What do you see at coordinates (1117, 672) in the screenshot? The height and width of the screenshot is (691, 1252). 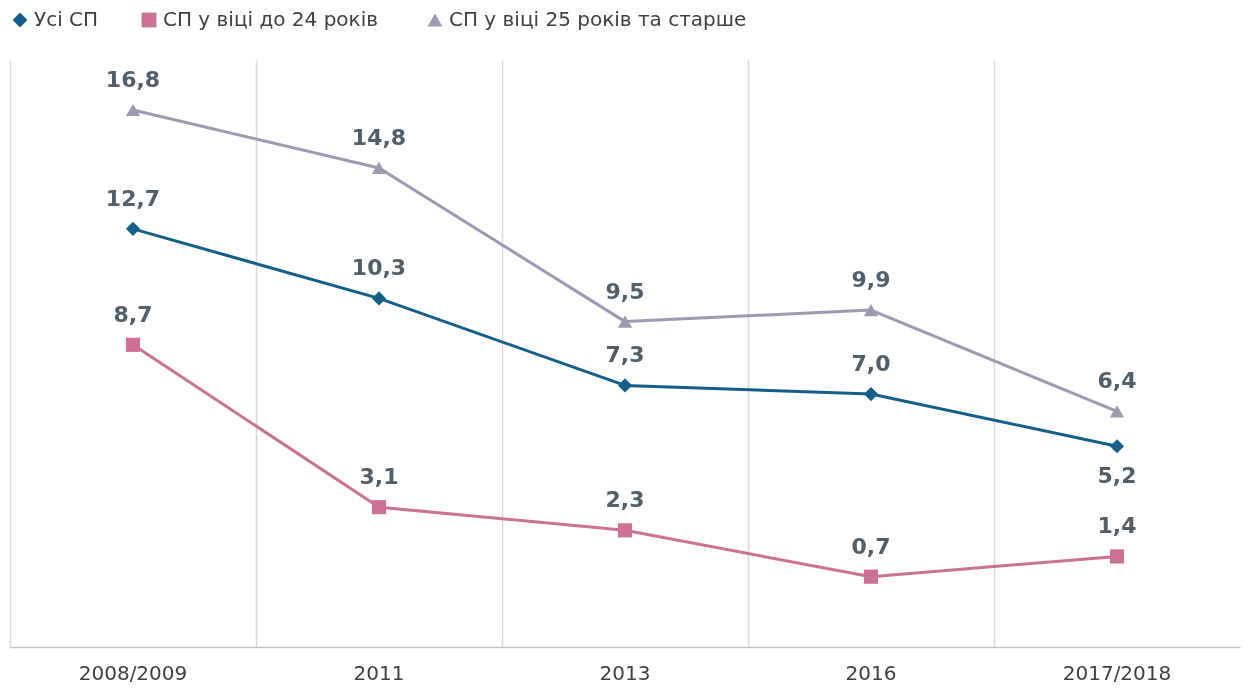 I see `x-tick-label: 2017/2018` at bounding box center [1117, 672].